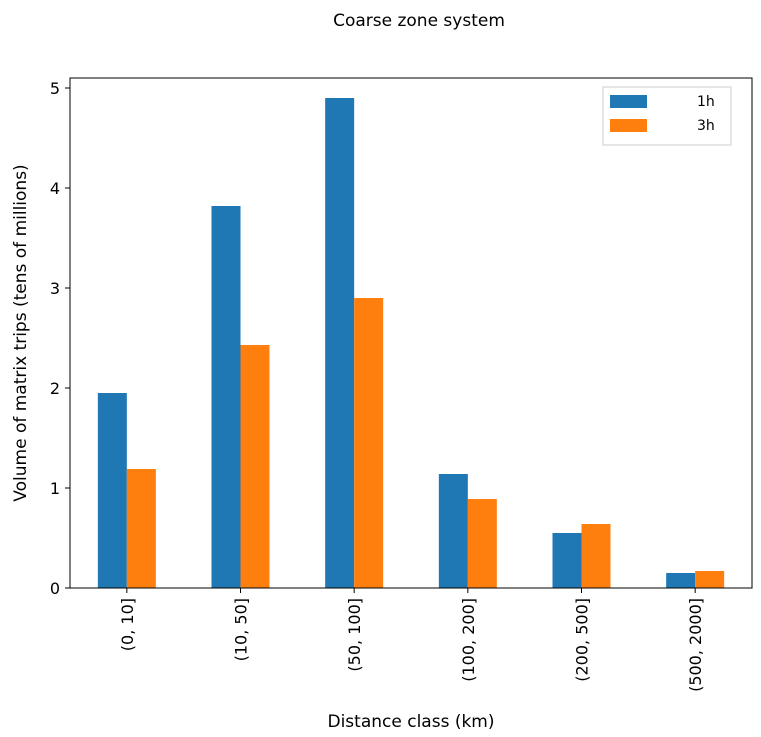  Describe the element at coordinates (582, 640) in the screenshot. I see `x-tick-label: (200, 500]` at that location.